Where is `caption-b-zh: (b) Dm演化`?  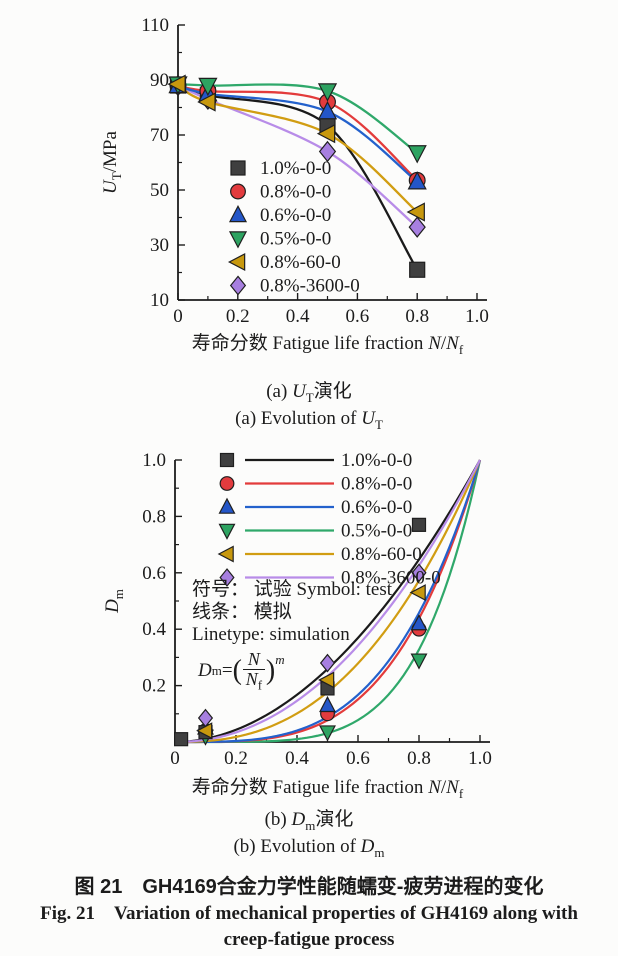
caption-b-zh: (b) Dm演化 is located at coordinates (309, 819).